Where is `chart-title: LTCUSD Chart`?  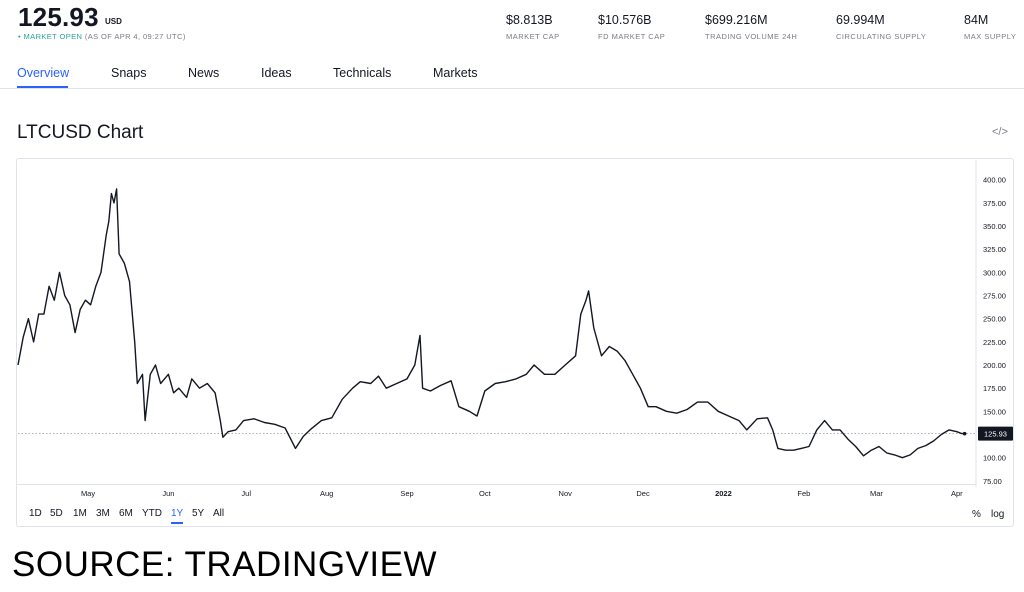
chart-title: LTCUSD Chart is located at coordinates (80, 132).